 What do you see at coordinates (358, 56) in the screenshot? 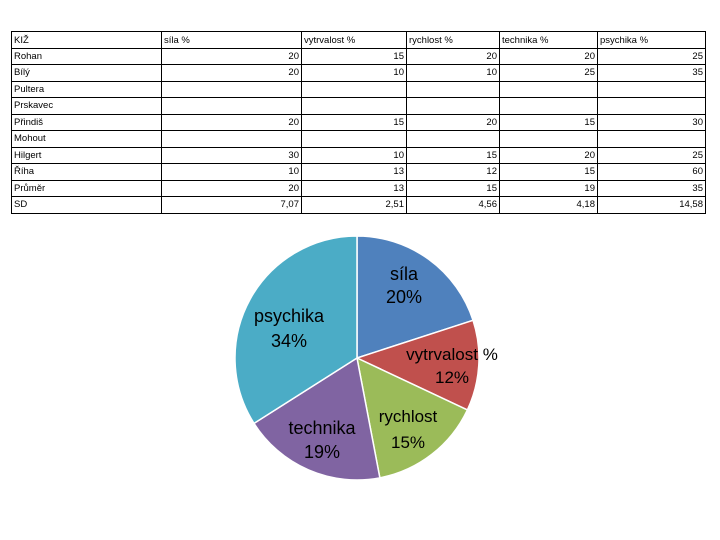
I see `table-row: Rohan 20 15 20 20 25` at bounding box center [358, 56].